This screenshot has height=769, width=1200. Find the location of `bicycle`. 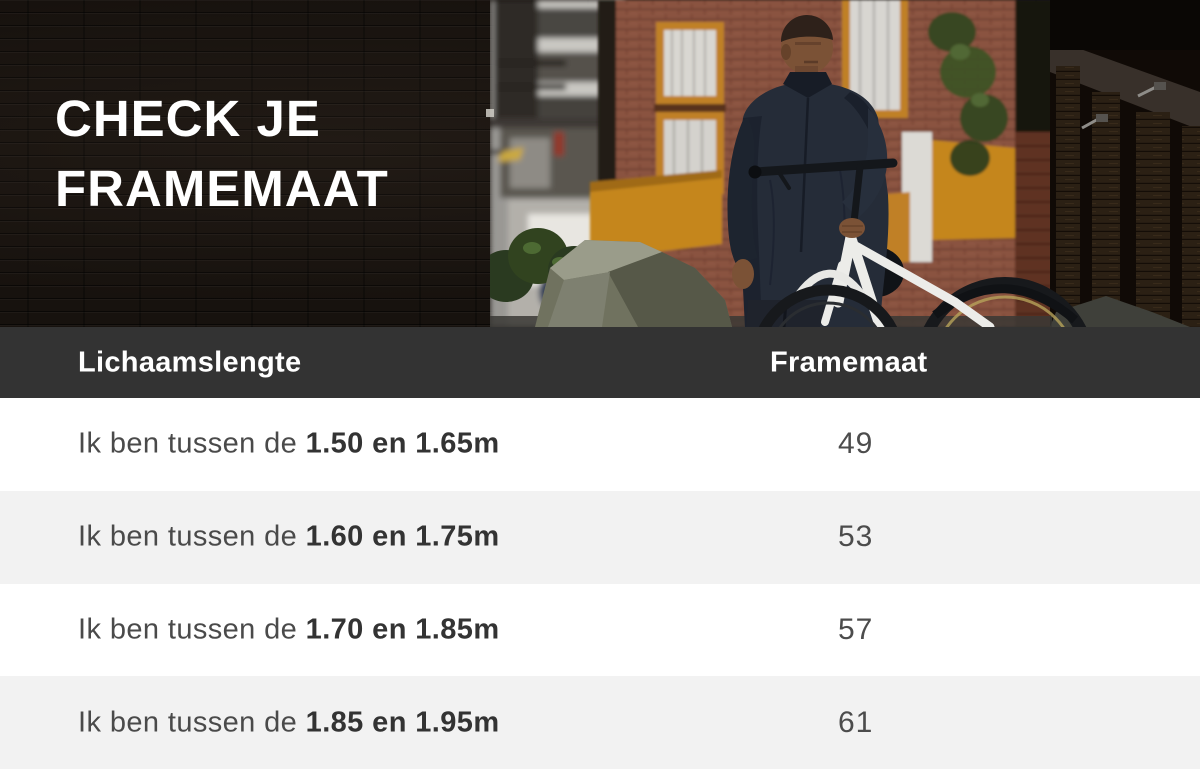

bicycle is located at coordinates (871, 242).